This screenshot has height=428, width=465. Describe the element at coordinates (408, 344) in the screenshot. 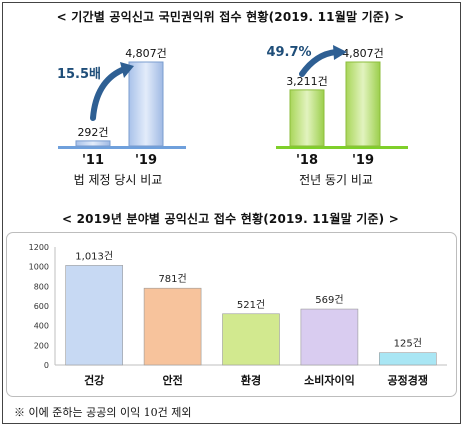

I see `bar-value-label: 125건` at that location.